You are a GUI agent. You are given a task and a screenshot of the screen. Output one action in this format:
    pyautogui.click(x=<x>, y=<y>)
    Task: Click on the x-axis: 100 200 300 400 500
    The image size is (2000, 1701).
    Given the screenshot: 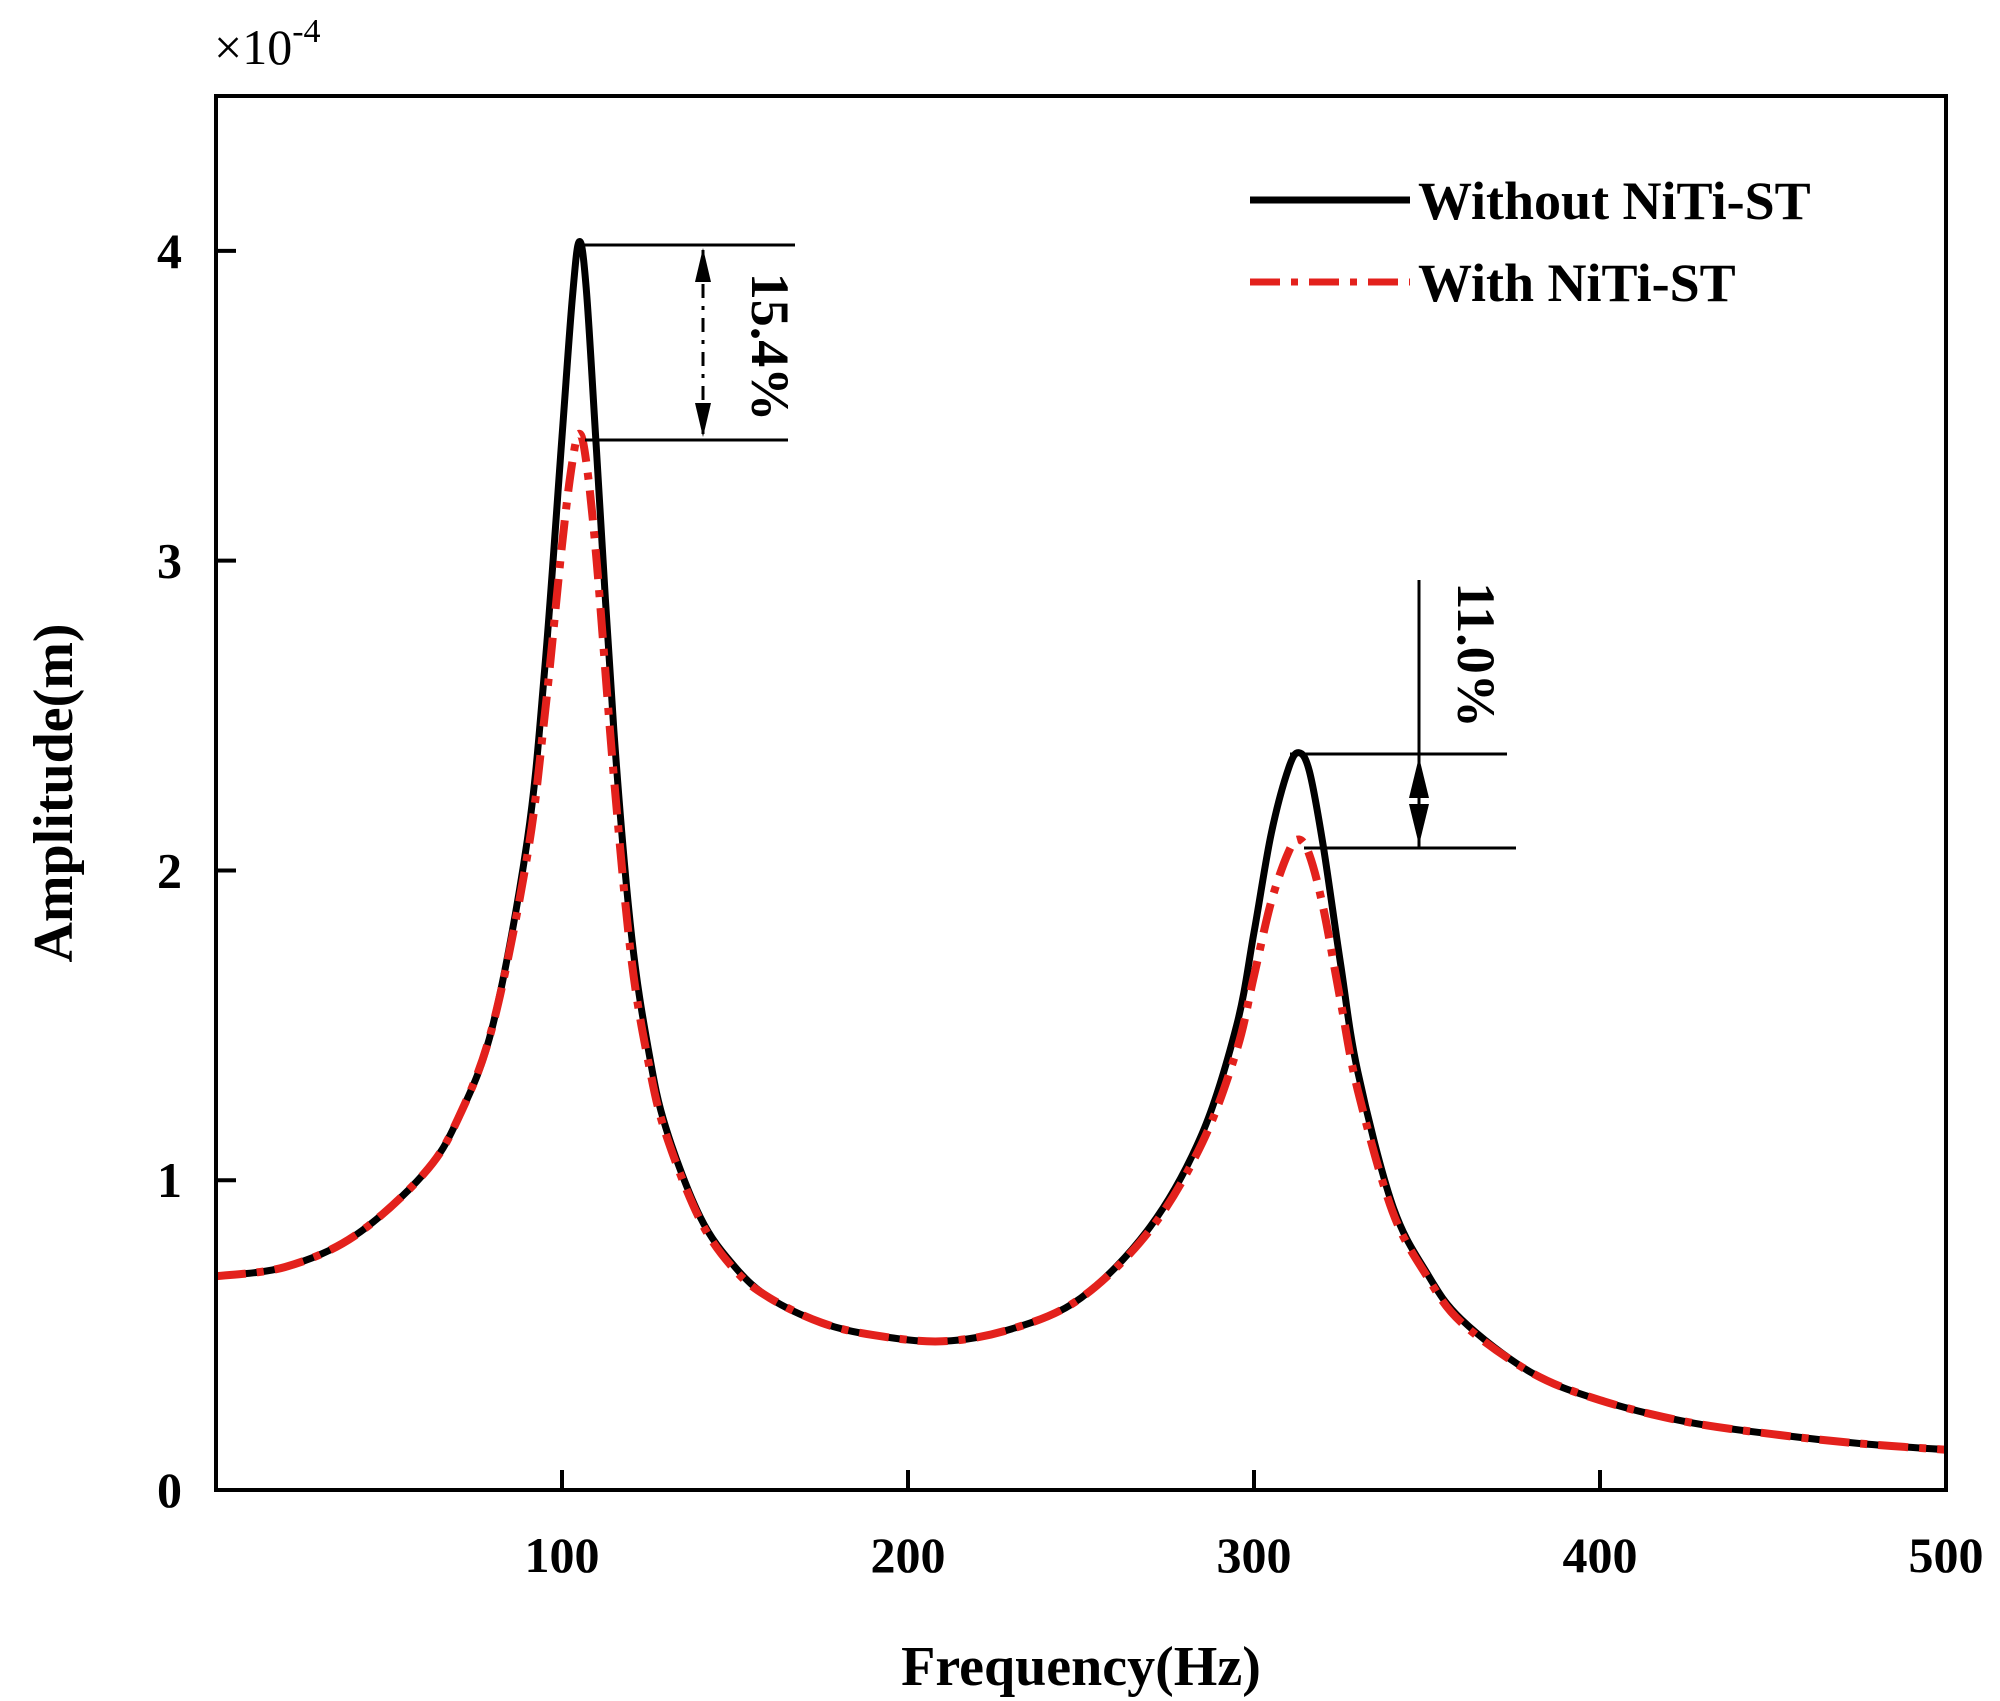 What is the action you would take?
    pyautogui.click(x=1254, y=1526)
    